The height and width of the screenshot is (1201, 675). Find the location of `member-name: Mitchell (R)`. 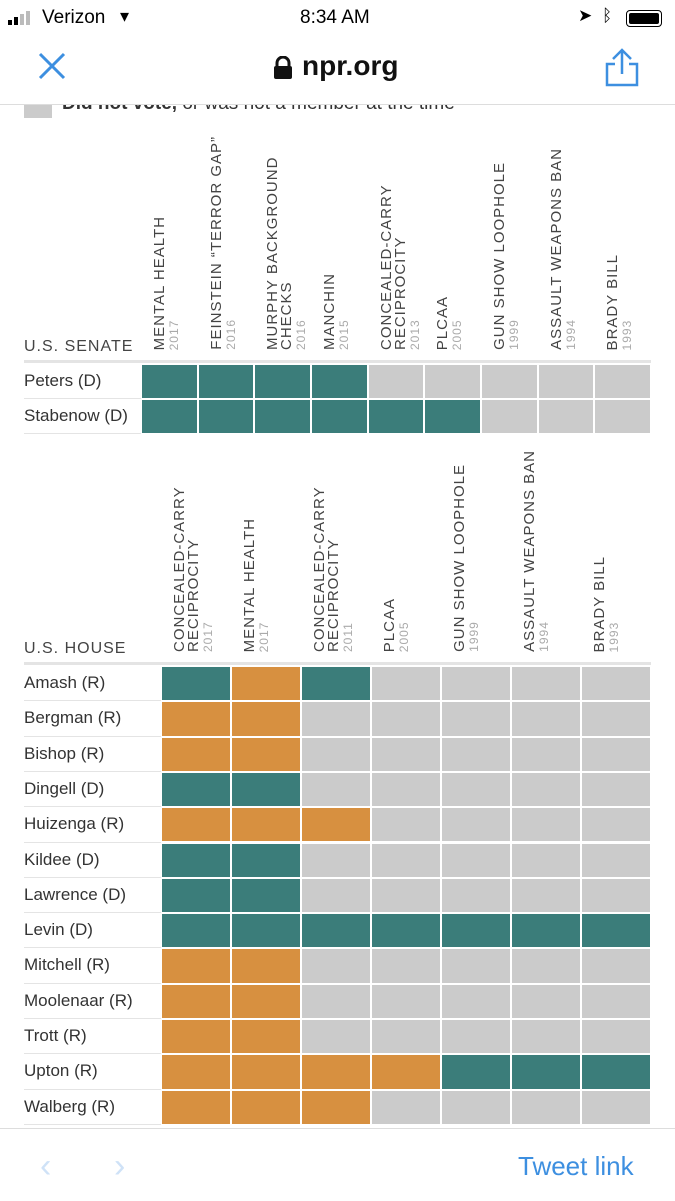

member-name: Mitchell (R) is located at coordinates (67, 965).